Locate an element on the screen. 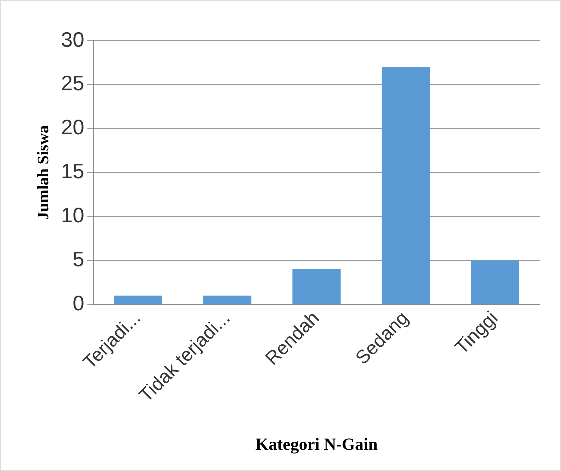 The image size is (561, 471). y-tick-label: 25 is located at coordinates (73, 84).